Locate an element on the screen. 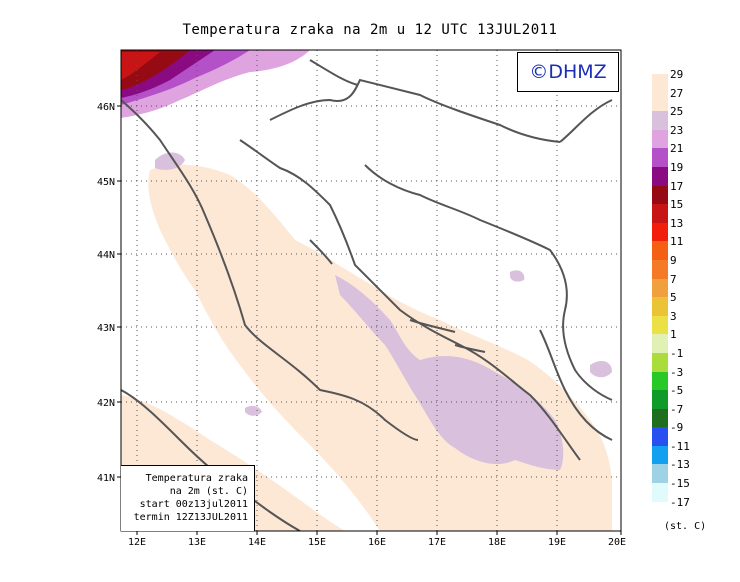  temp-band-15-northwest is located at coordinates (140, 66).